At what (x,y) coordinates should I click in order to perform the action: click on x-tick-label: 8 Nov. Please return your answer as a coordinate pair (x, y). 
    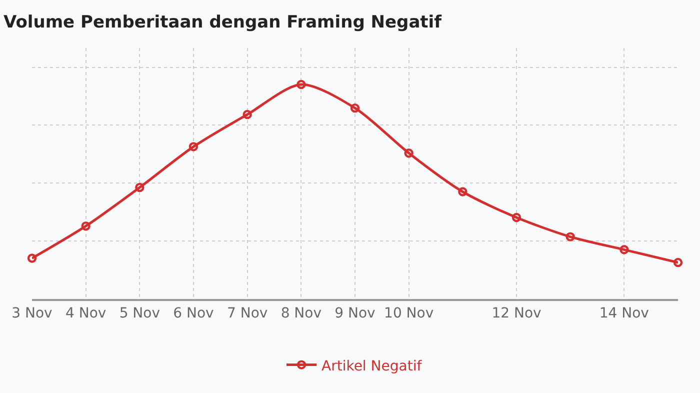
    Looking at the image, I should click on (301, 314).